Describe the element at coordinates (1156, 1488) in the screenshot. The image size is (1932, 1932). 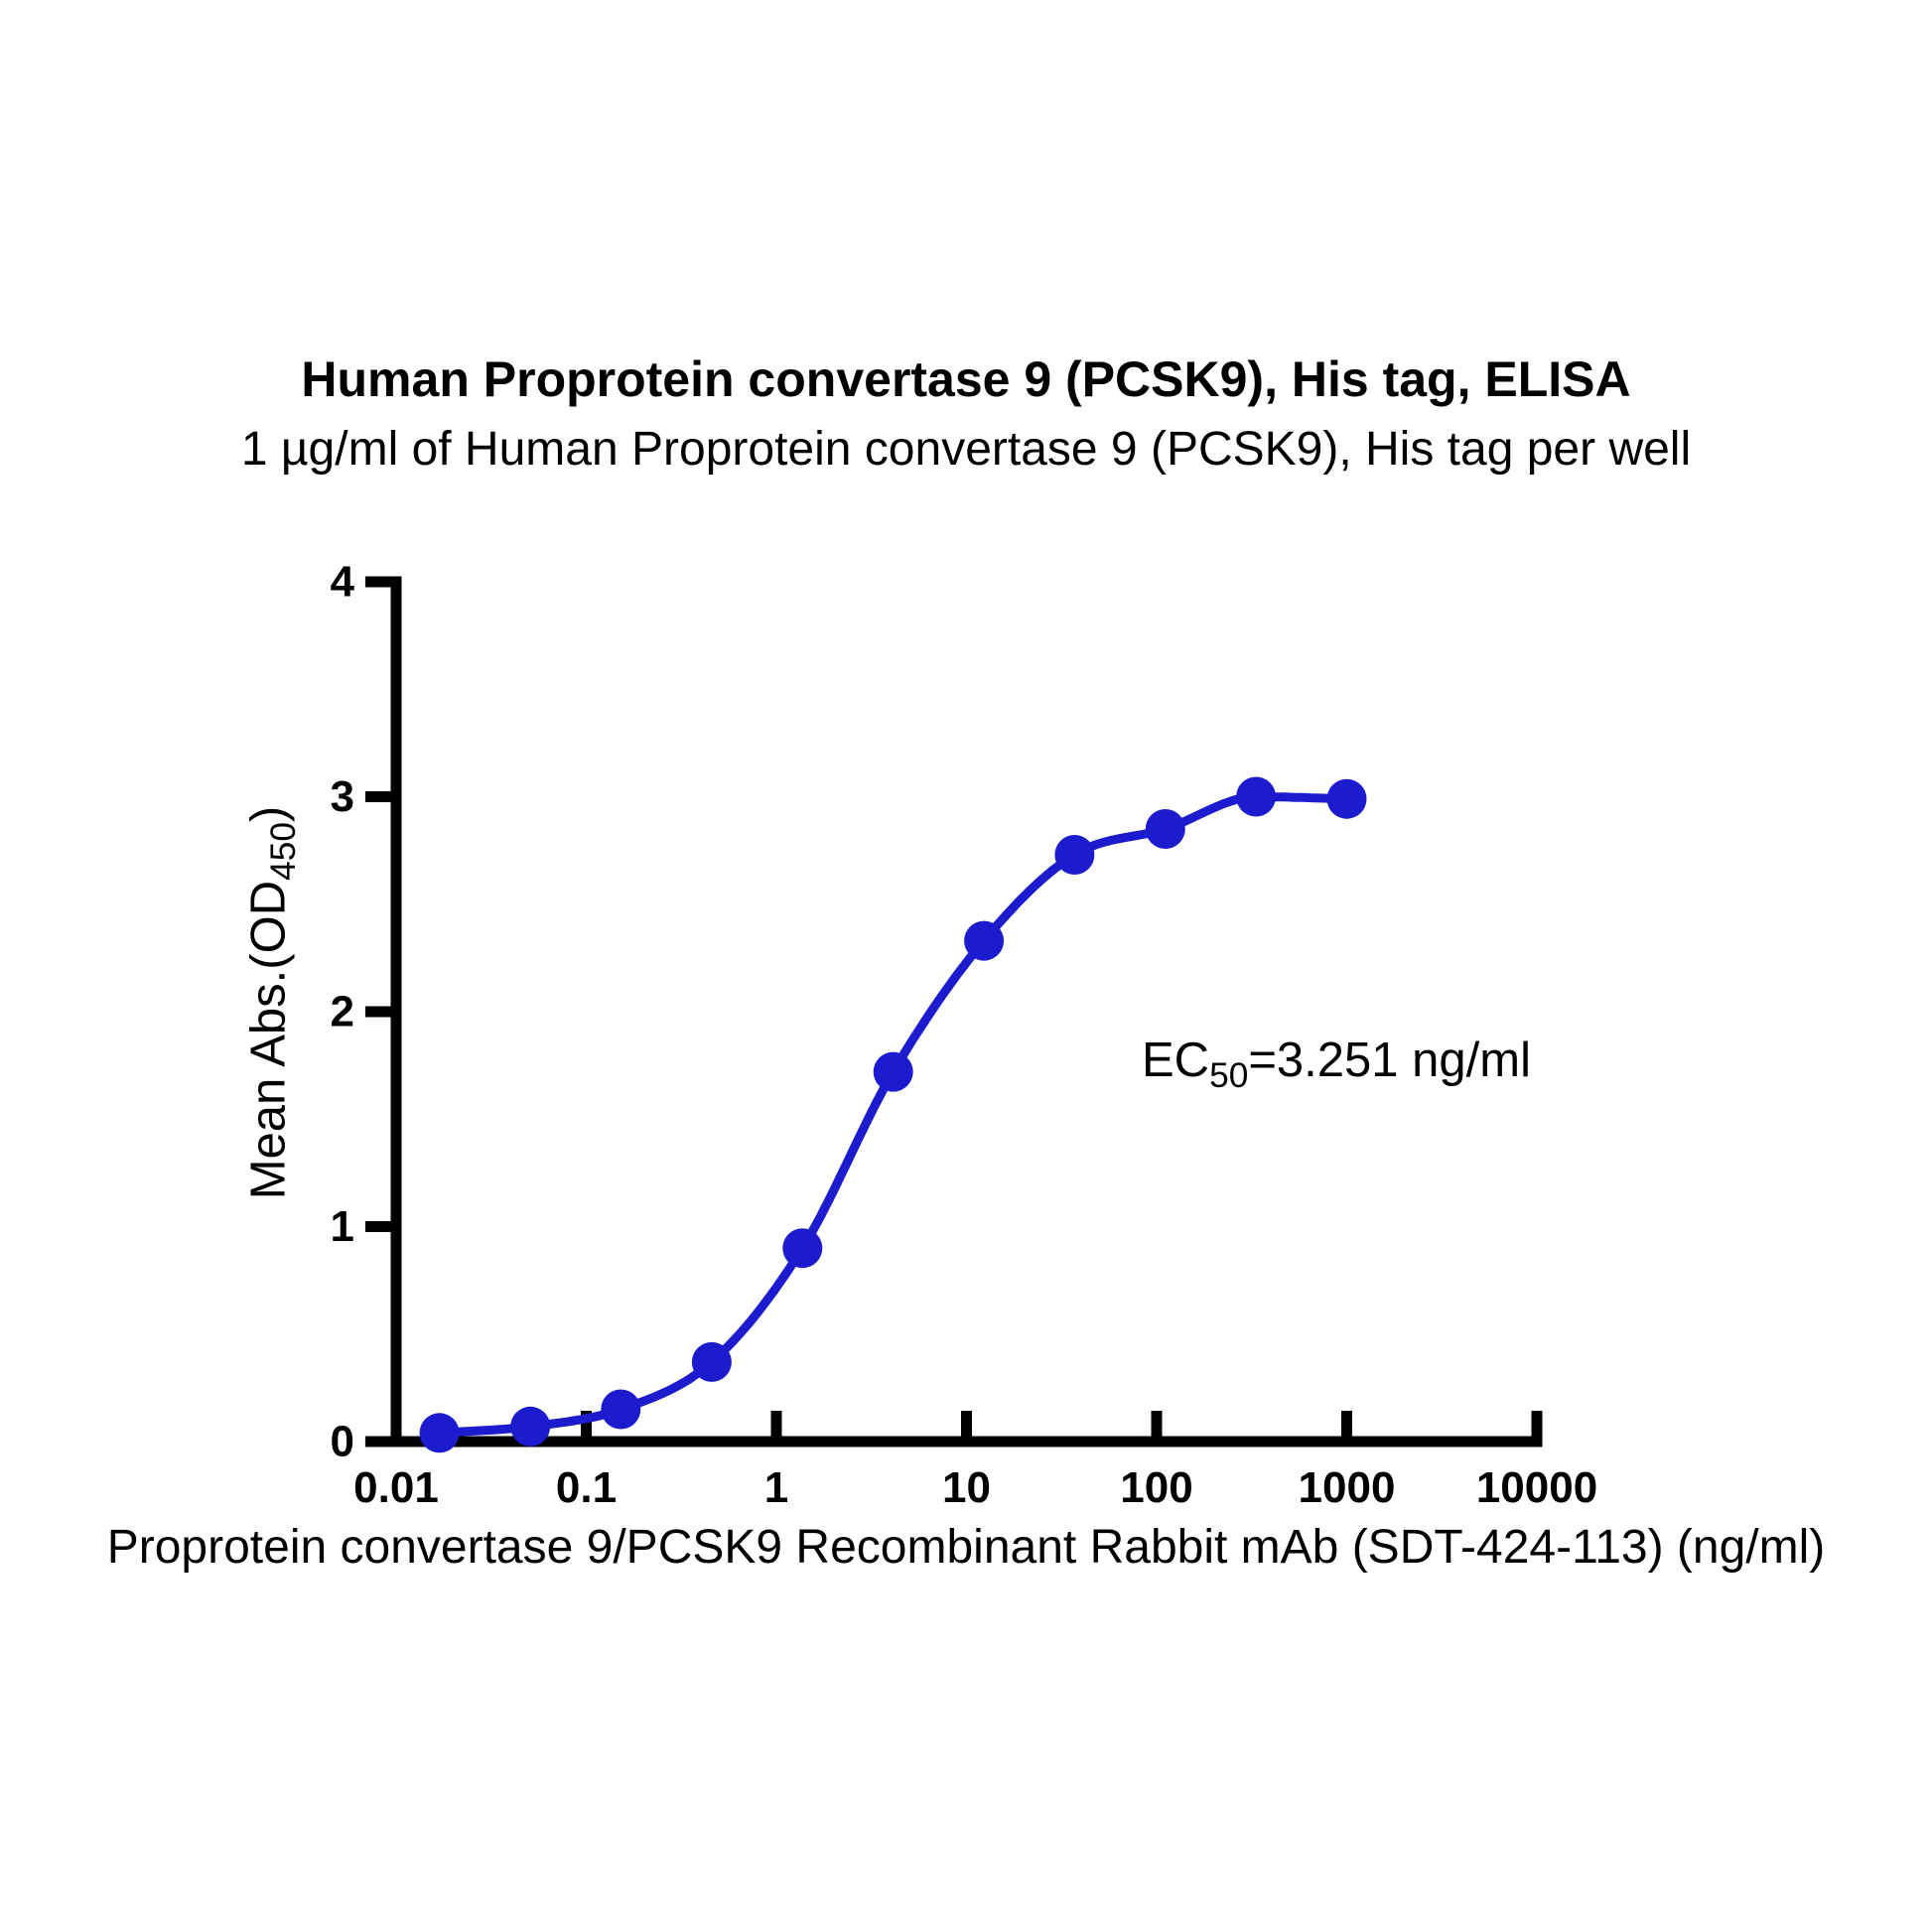
I see `x-tick-label: 100` at that location.